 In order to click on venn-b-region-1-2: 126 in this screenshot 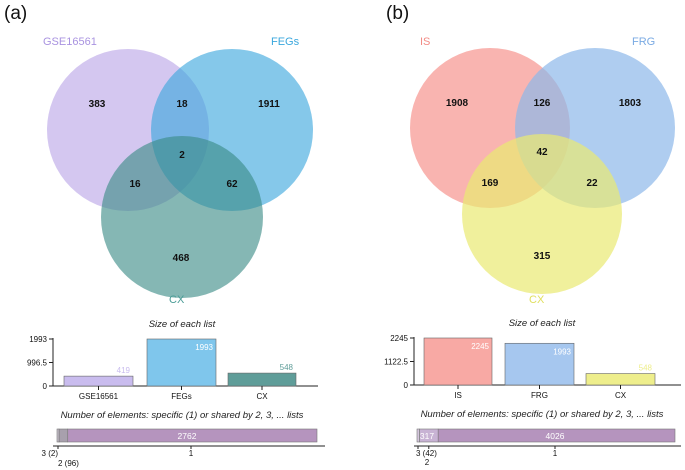, I will do `click(542, 103)`.